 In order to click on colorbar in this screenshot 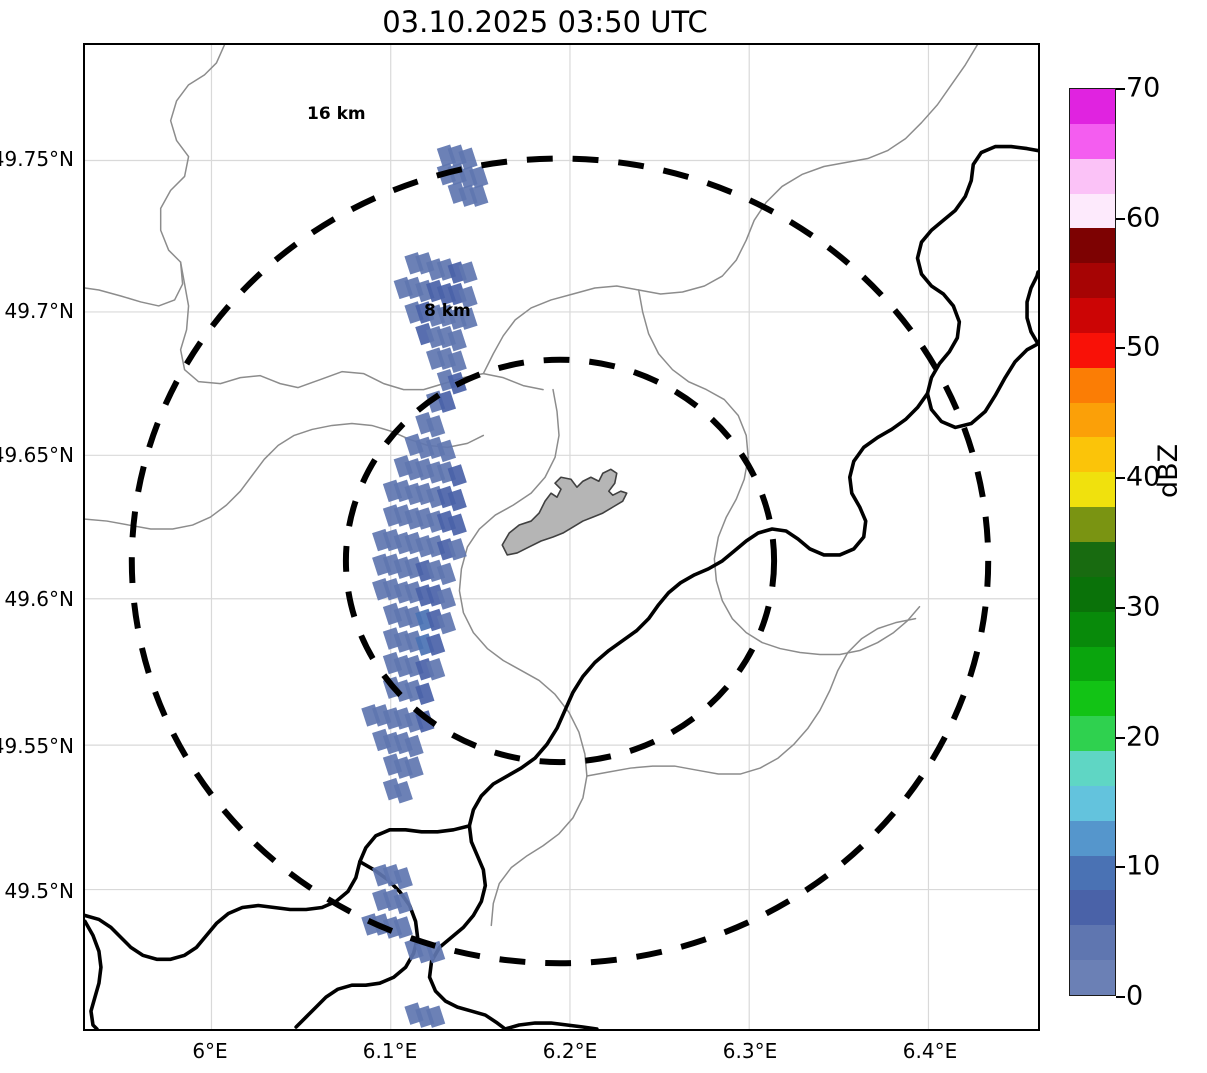, I will do `click(1092, 542)`.